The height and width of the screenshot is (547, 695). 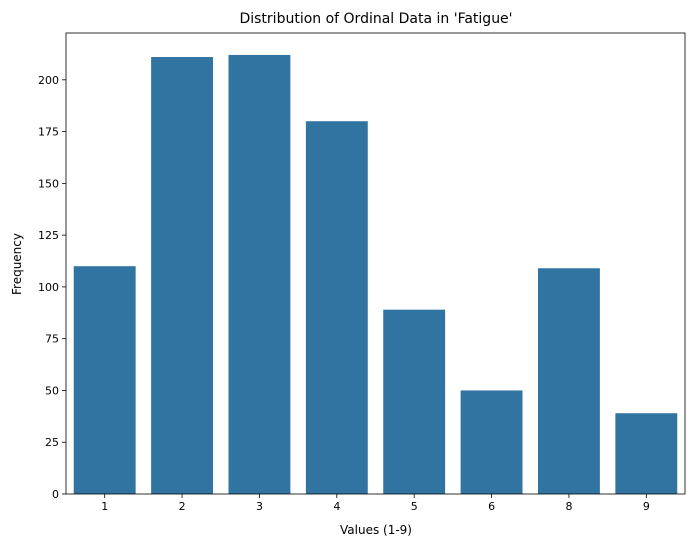 What do you see at coordinates (336, 506) in the screenshot?
I see `x-tick-label: 4` at bounding box center [336, 506].